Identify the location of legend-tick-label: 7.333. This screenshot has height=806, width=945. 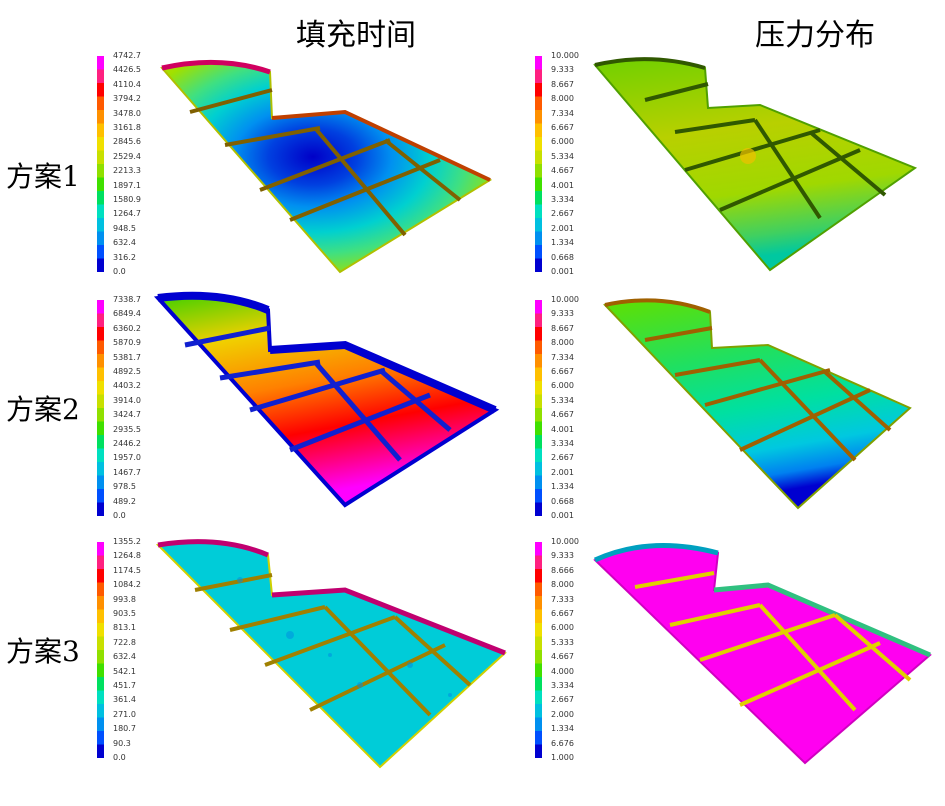
(562, 599).